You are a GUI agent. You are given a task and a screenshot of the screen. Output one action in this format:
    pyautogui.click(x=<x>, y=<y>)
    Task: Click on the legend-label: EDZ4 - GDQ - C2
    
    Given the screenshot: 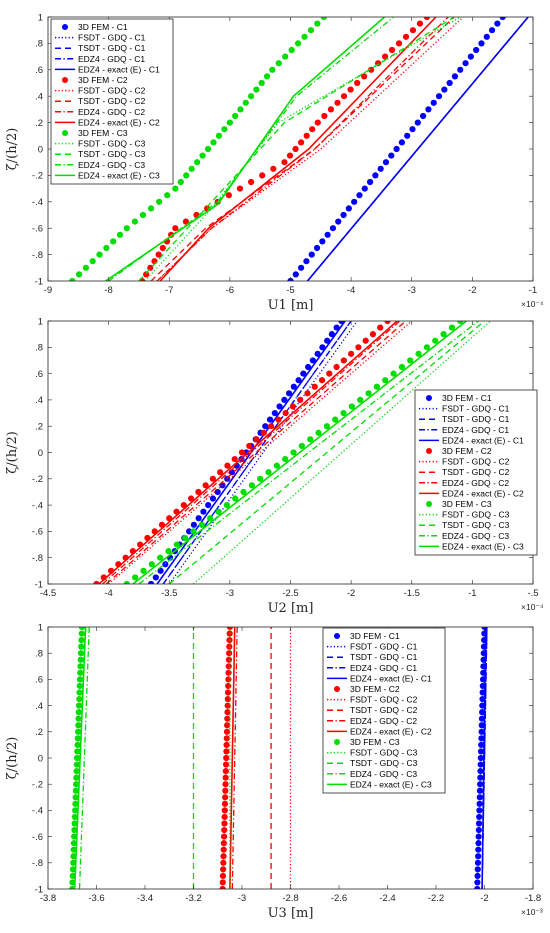 What is the action you would take?
    pyautogui.click(x=383, y=721)
    